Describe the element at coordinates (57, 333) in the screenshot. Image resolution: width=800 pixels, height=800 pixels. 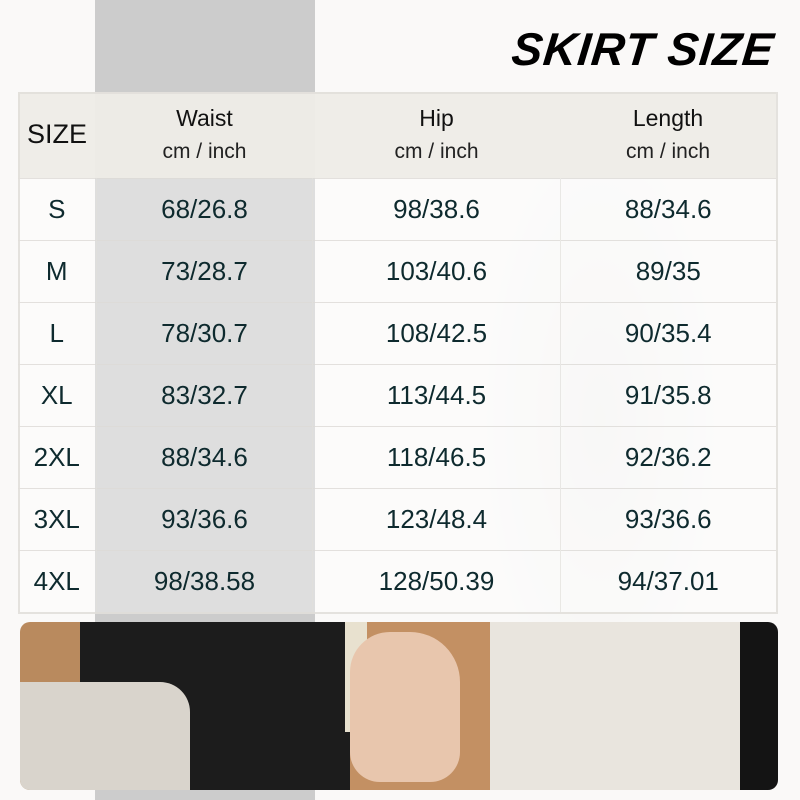
I see `cell-size: L` at that location.